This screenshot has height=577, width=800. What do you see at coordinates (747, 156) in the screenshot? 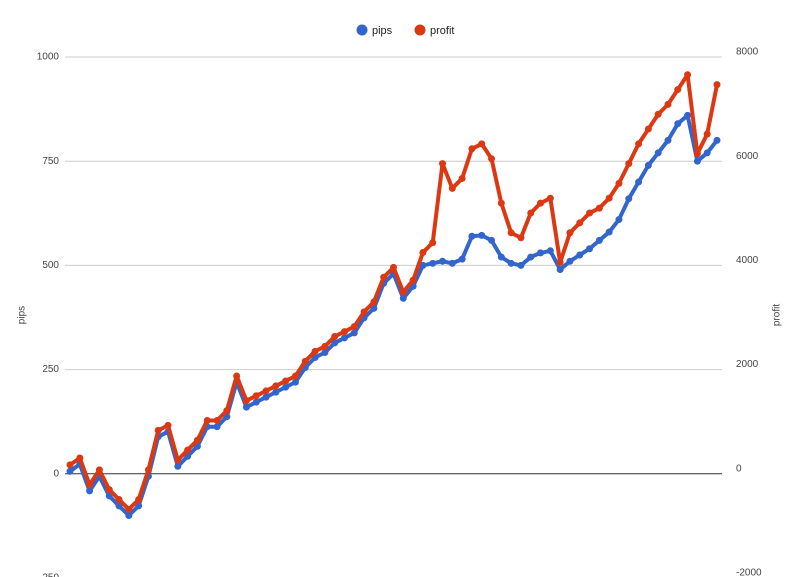
I see `y2-tick-label: 6000` at bounding box center [747, 156].